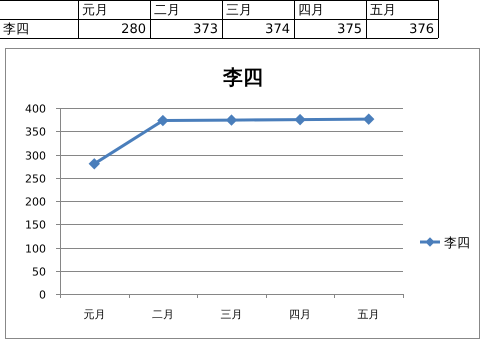  I want to click on data-table: 元月 二月 三月 四月 五月 李四 280 373 374 375 376, so click(219, 19).